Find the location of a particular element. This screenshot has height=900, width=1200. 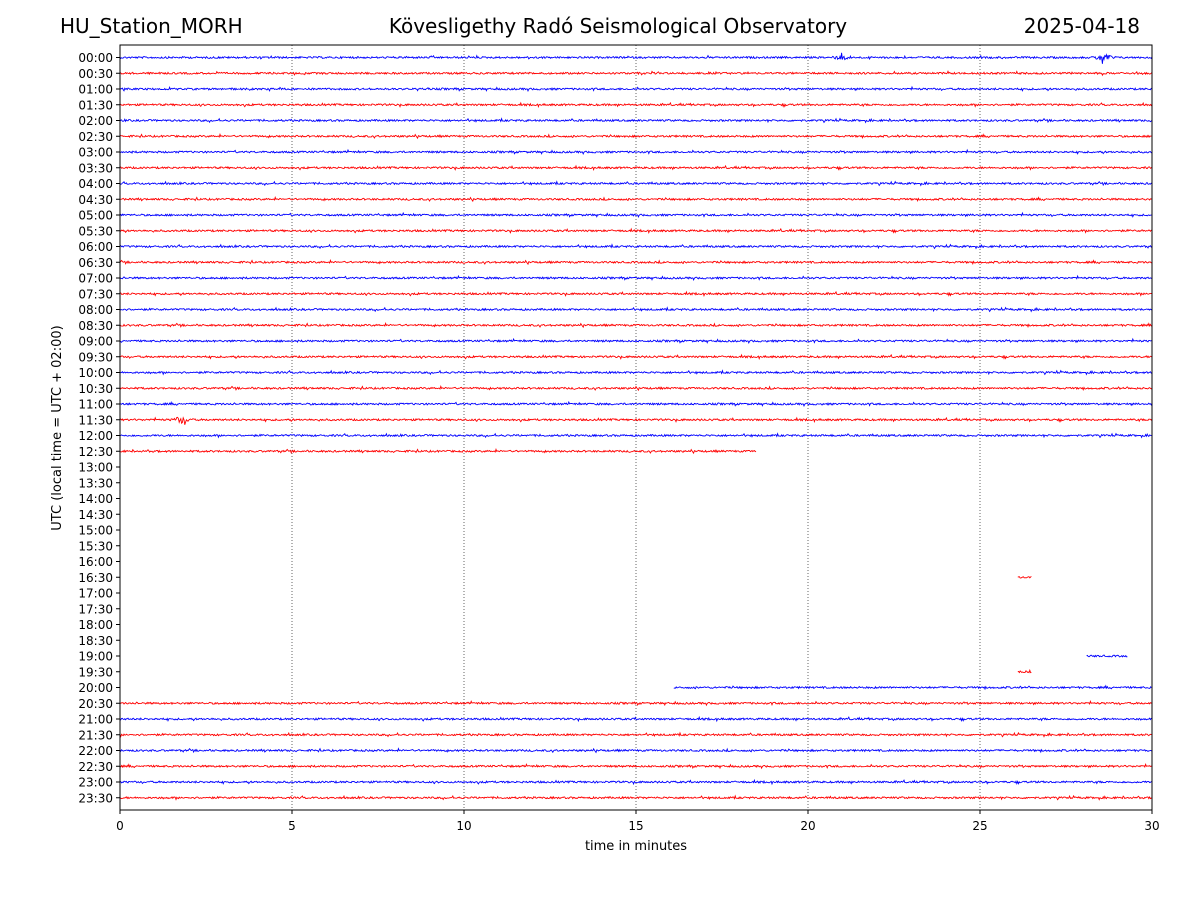

trace-1900 is located at coordinates (1107, 656).